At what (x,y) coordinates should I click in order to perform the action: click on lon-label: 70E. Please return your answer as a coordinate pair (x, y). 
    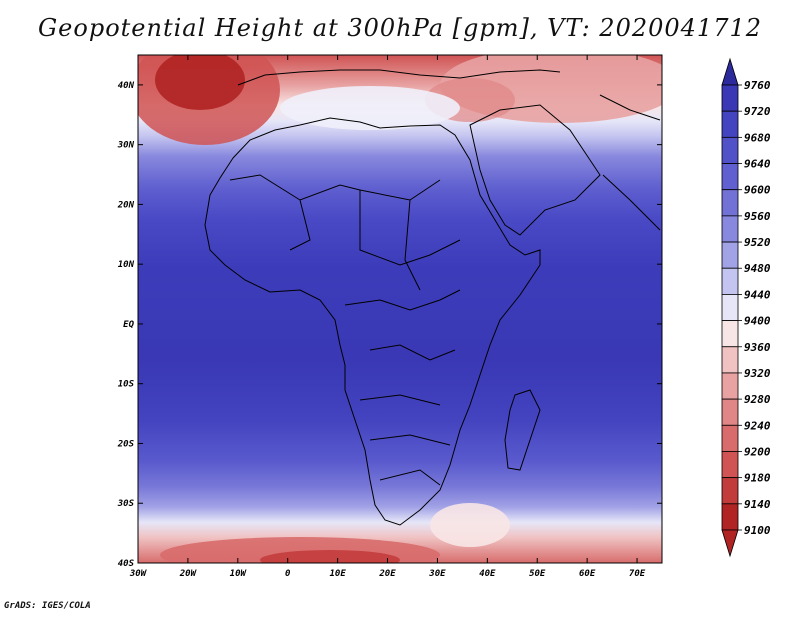
    Looking at the image, I should click on (637, 574).